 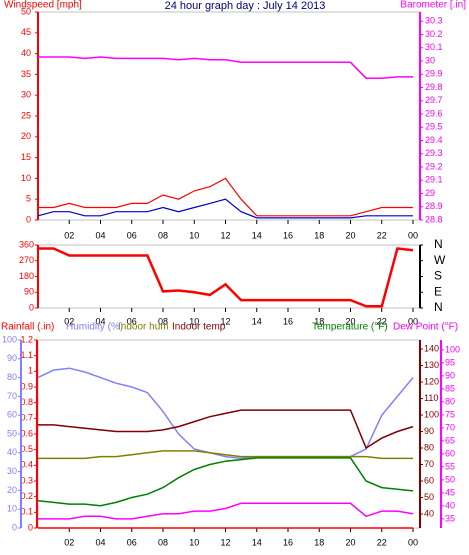 What do you see at coordinates (434, 34) in the screenshot?
I see `y-tick-label: 30.2` at bounding box center [434, 34].